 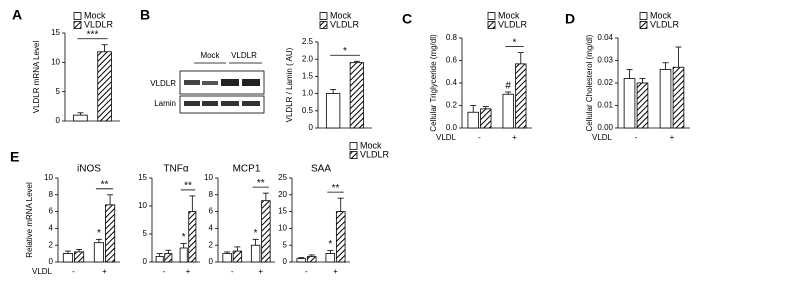 What do you see at coordinates (308, 110) in the screenshot?
I see `y-tick-label: 0.5` at bounding box center [308, 110].